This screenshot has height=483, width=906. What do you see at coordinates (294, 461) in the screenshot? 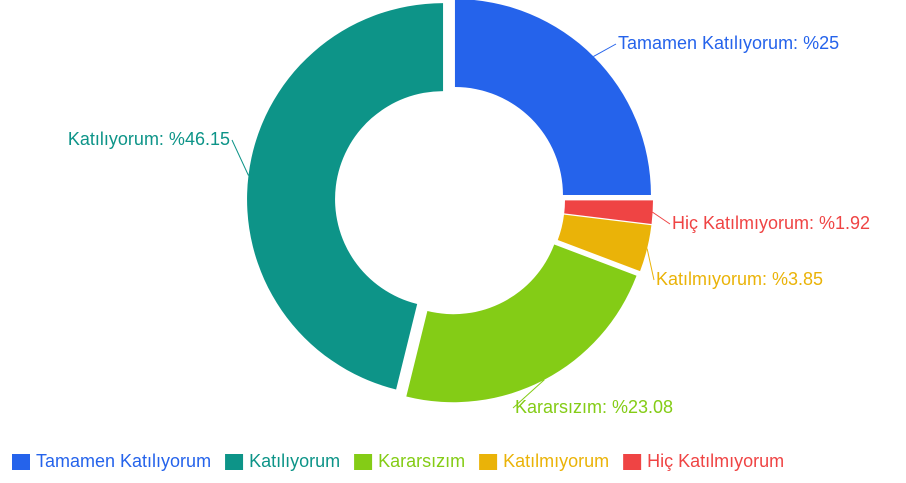
I see `legend-label: Katılıyorum` at bounding box center [294, 461].